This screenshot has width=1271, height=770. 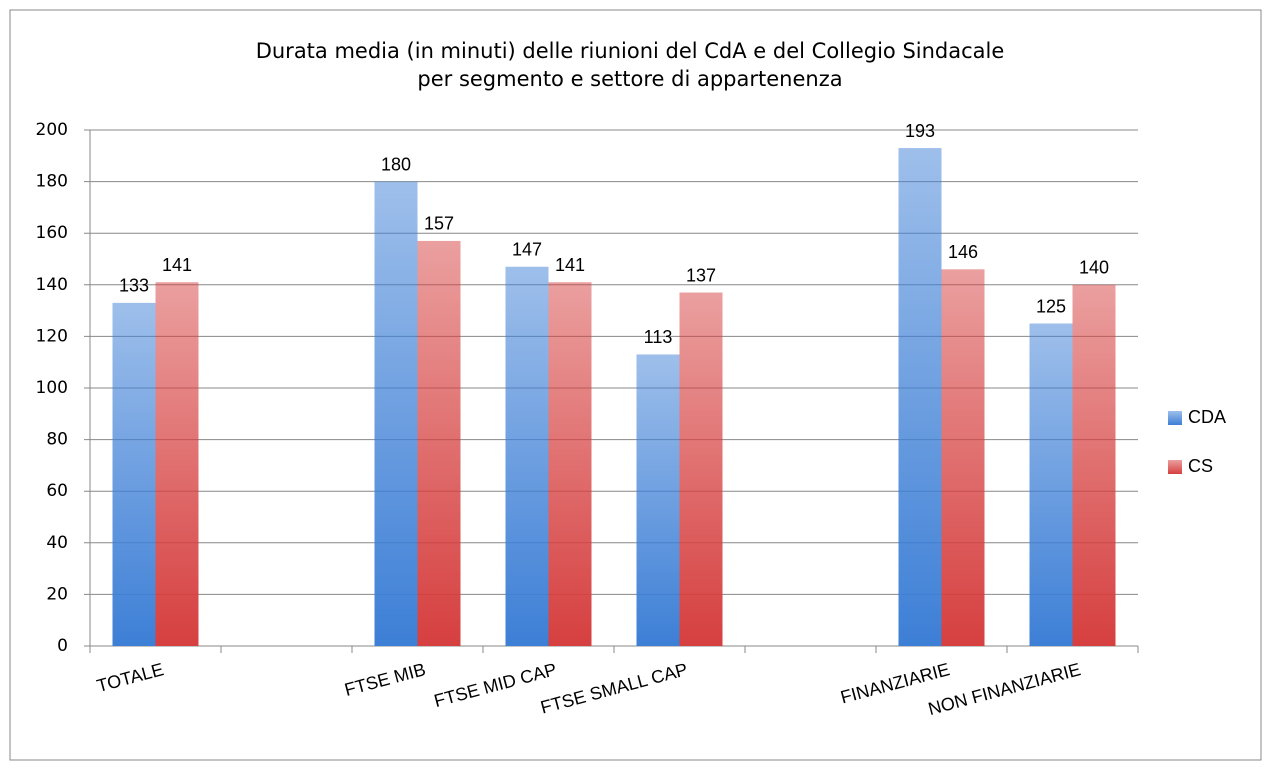 I want to click on legend-label: CS, so click(x=1200, y=466).